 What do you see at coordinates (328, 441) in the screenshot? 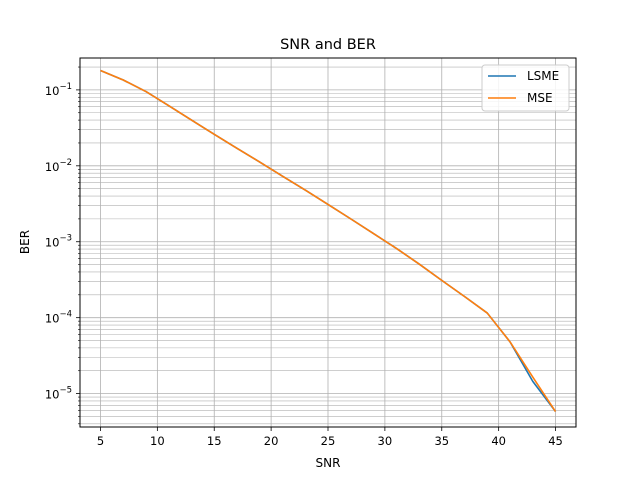
I see `x-tick-label: 25` at bounding box center [328, 441].